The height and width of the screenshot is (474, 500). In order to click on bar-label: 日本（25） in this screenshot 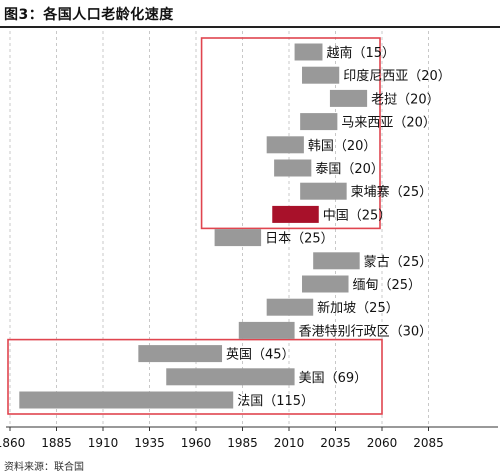, I will do `click(299, 239)`.